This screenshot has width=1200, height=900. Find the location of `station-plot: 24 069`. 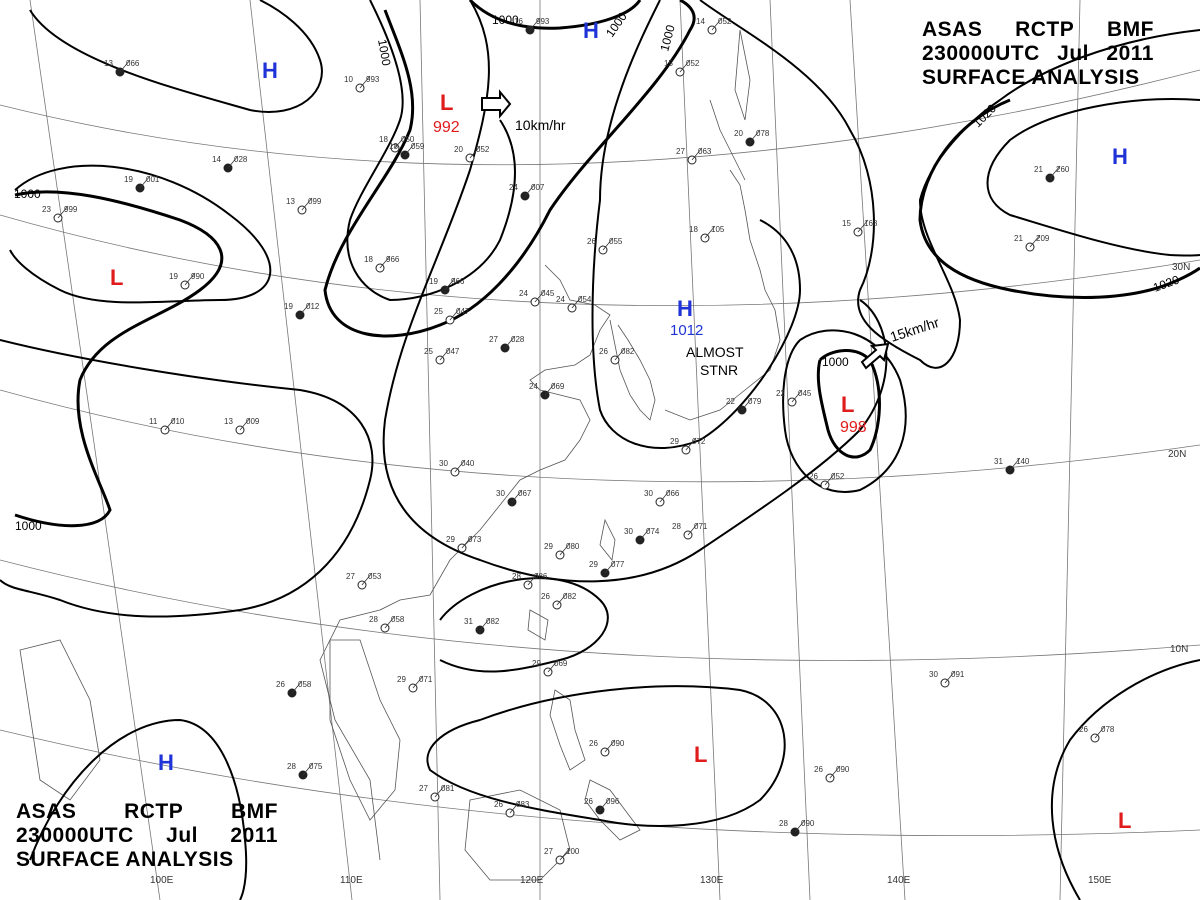

station-plot: 24 069 is located at coordinates (547, 391).